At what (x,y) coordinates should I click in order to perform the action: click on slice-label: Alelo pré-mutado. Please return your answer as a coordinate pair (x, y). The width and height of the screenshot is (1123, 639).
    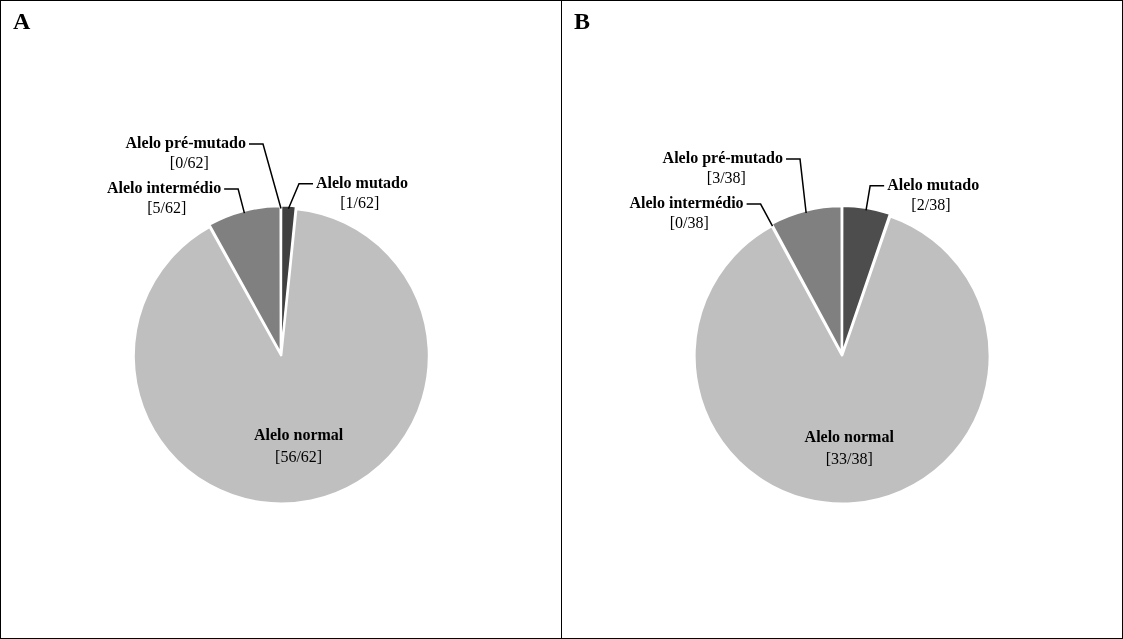
    Looking at the image, I should click on (723, 158).